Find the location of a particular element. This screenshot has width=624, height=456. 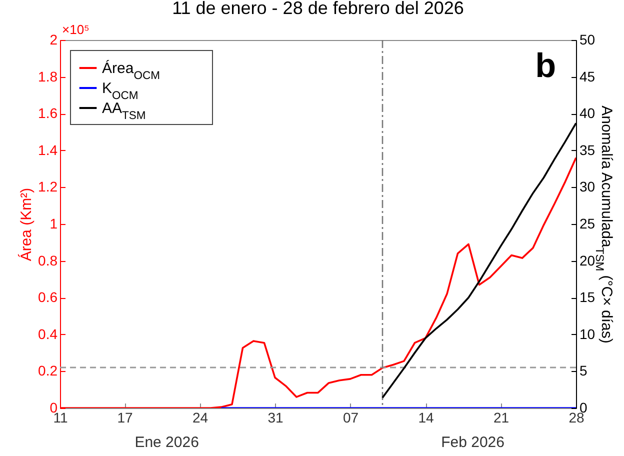

y-tick-label: 0.4 is located at coordinates (48, 334).